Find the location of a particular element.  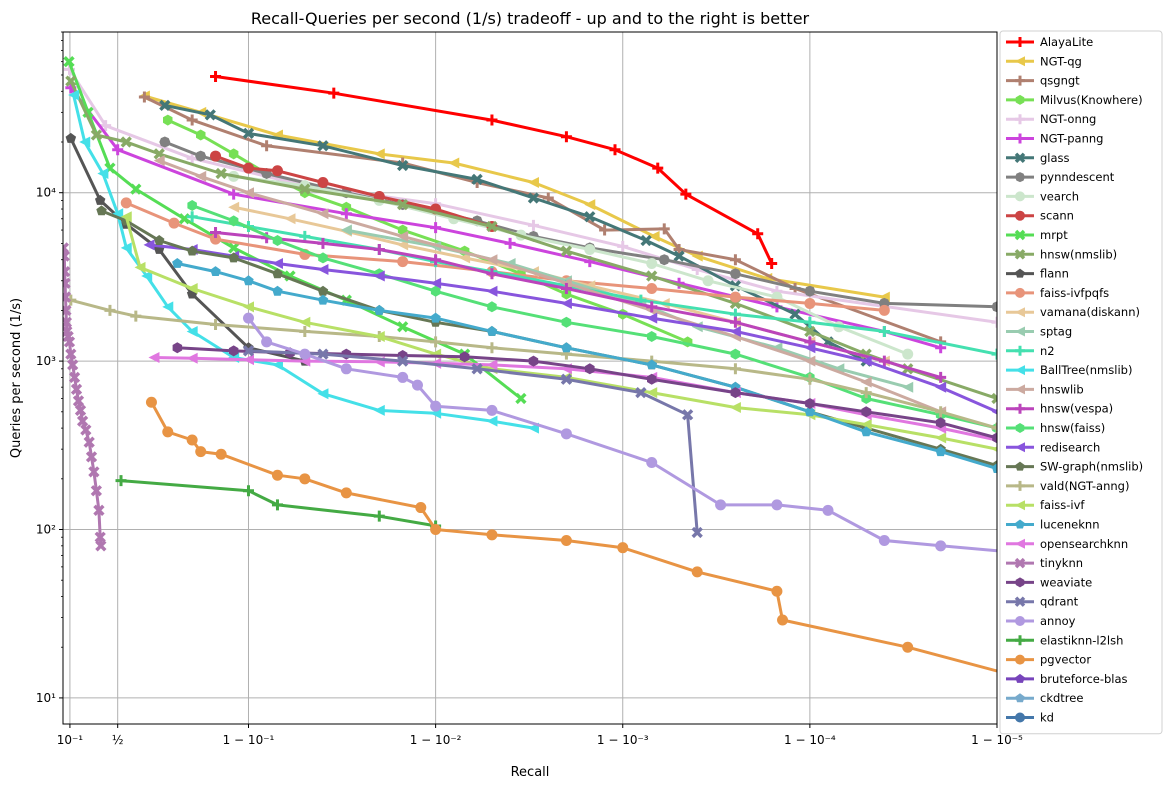

x-axis-label: Recall is located at coordinates (530, 772).